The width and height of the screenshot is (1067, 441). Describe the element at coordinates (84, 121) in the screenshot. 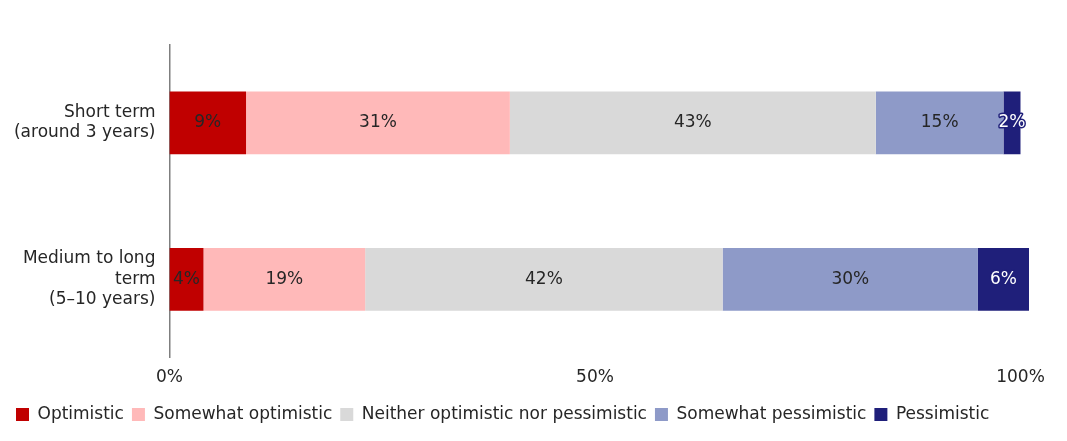

I see `y-tick-label: Short term (around 3 years)` at that location.